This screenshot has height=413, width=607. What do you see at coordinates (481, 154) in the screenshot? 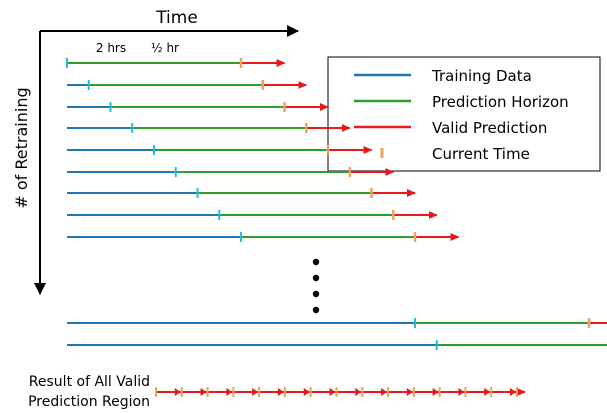
I see `legend-label-3: Current Time` at bounding box center [481, 154].